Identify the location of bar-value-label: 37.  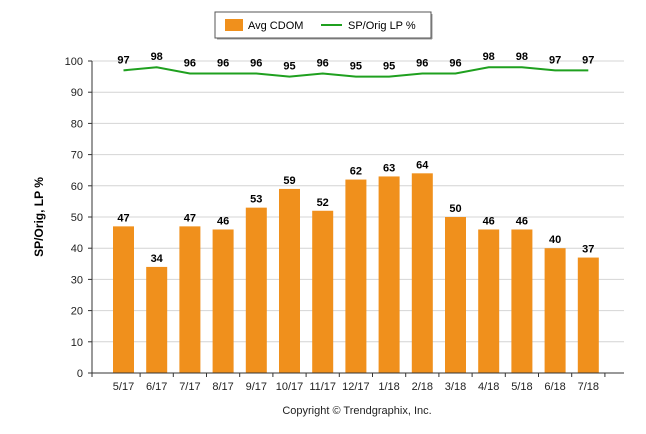
(588, 250).